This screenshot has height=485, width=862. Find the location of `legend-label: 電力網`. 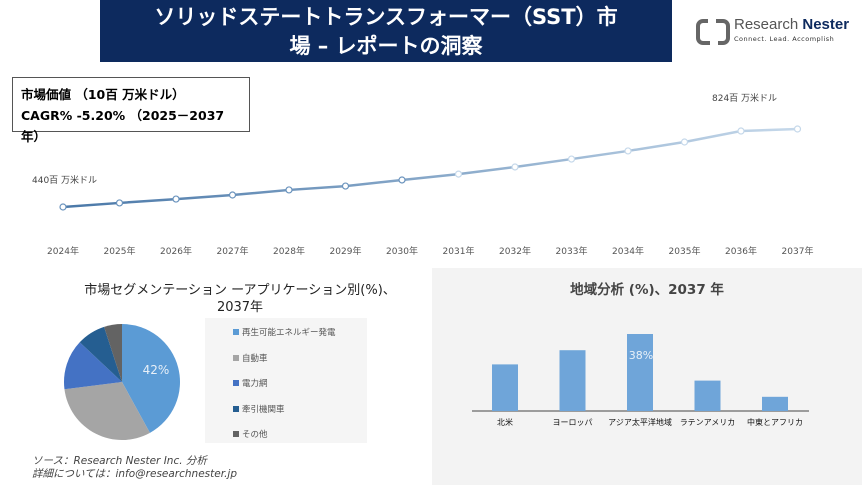

legend-label: 電力網 is located at coordinates (255, 384).